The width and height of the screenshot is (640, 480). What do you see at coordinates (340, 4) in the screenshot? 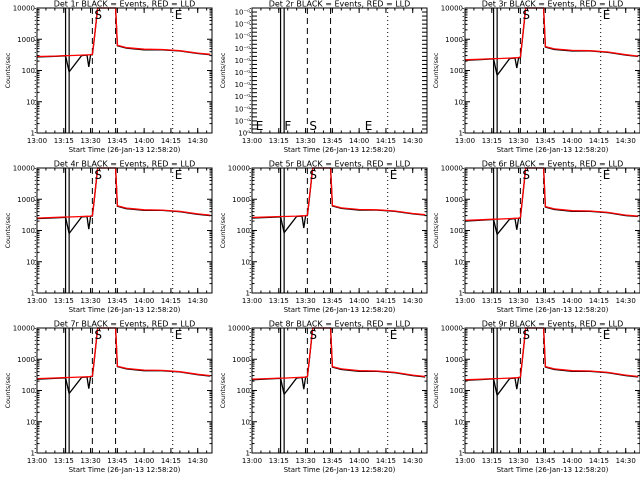
I see `panel-title: Det 2r BLACK = Events, RED = LLD` at bounding box center [340, 4].